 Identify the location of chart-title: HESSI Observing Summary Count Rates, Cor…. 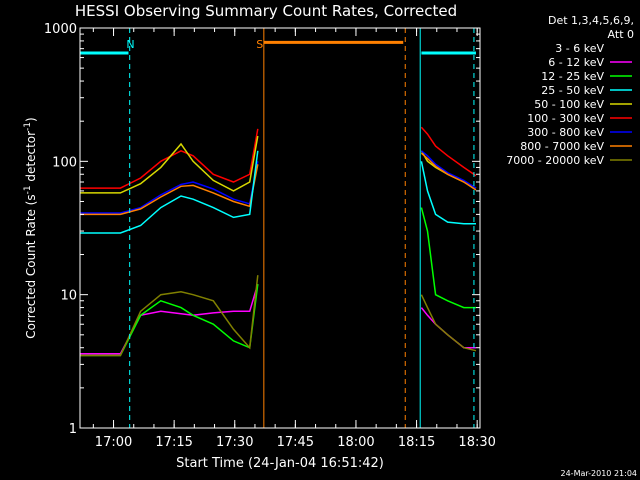
(266, 11).